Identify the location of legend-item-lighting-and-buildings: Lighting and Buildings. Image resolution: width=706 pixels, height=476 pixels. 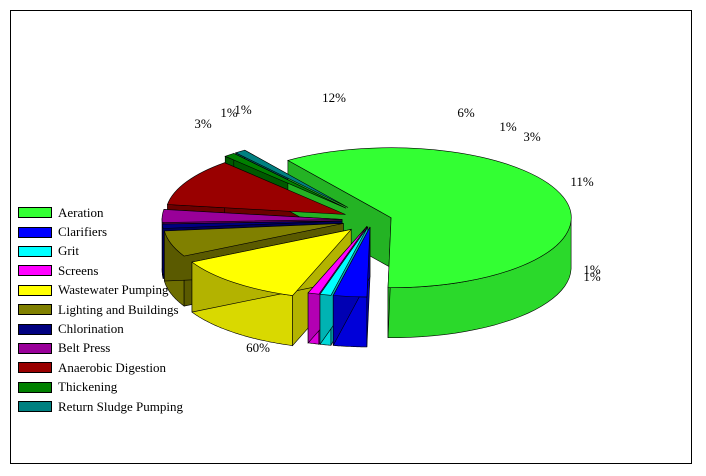
(100, 309).